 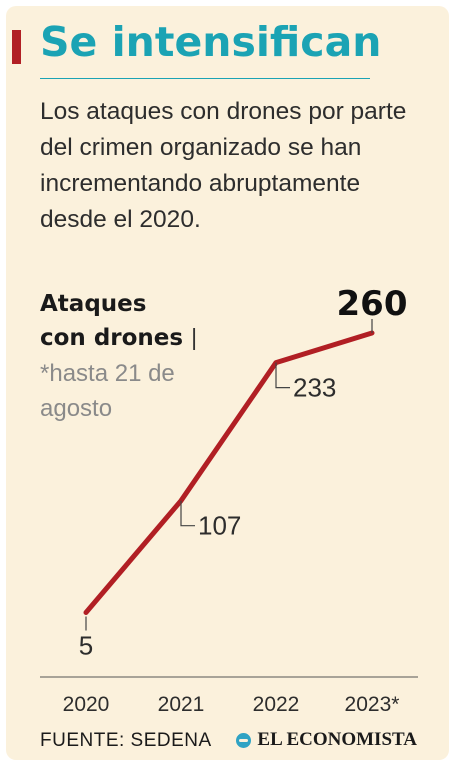 I want to click on chart-note: *hasta 21 de agosto, so click(x=107, y=391).